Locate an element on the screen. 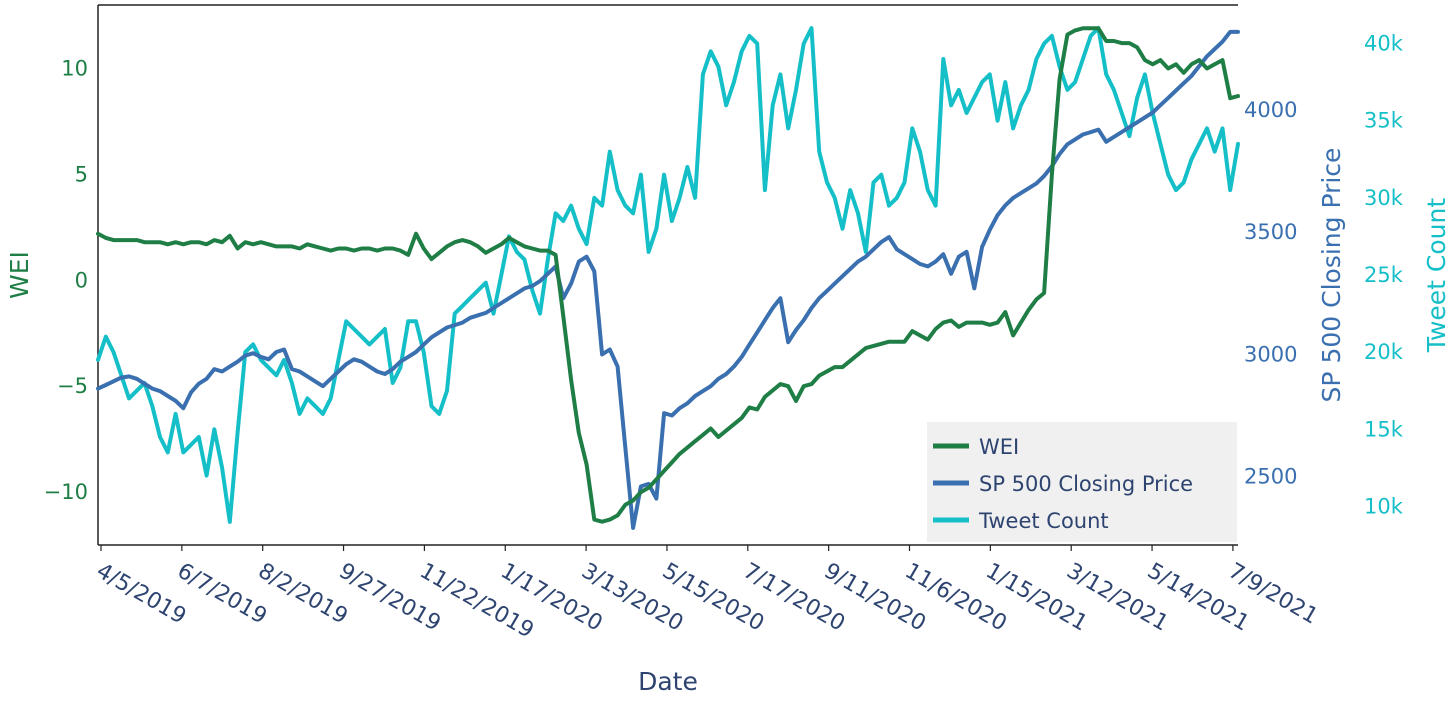 The height and width of the screenshot is (702, 1456). y-tick-label-sp500: 3500 is located at coordinates (1270, 232).